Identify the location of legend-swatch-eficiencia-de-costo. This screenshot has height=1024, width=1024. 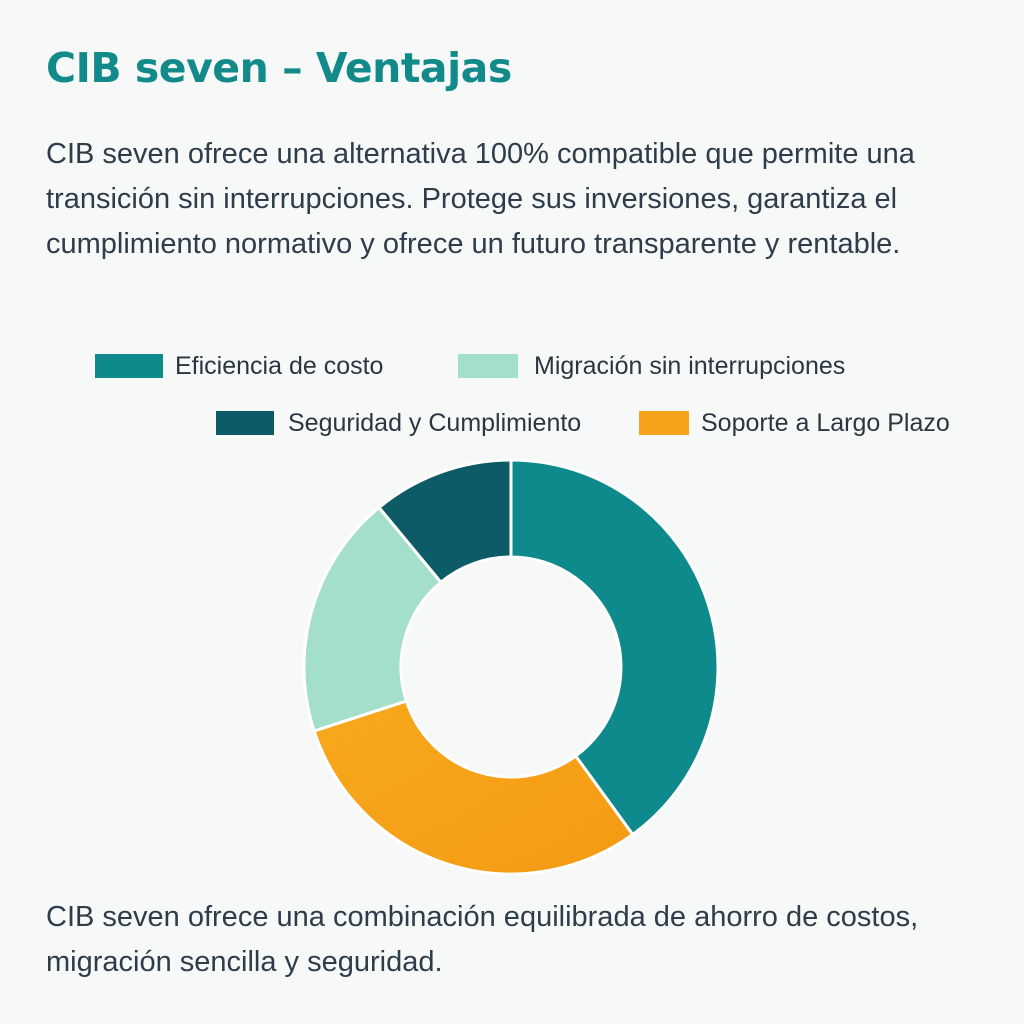
(129, 366).